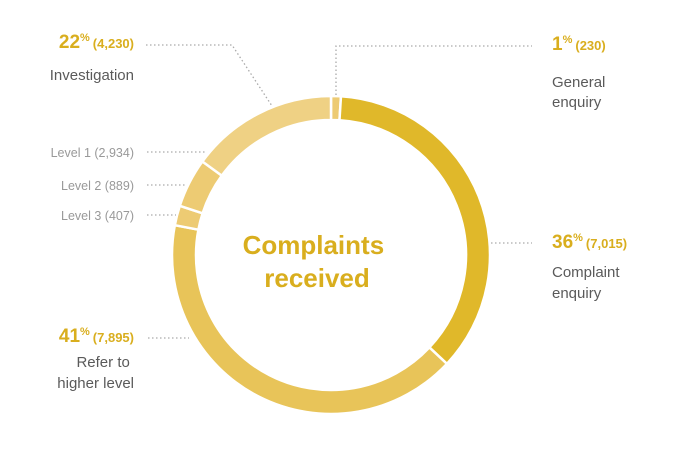 The width and height of the screenshot is (687, 453). I want to click on label-general: General enquiry, so click(581, 92).